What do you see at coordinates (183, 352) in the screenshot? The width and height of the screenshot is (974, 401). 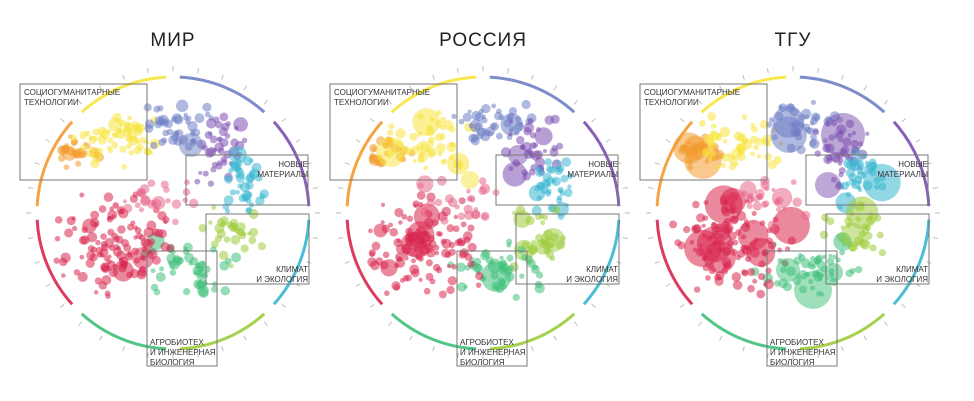 I see `label-agro: АГРОБИОТЕХ И ИНЖЕНЕРНАЯ БИОЛОГИЯ` at bounding box center [183, 352].